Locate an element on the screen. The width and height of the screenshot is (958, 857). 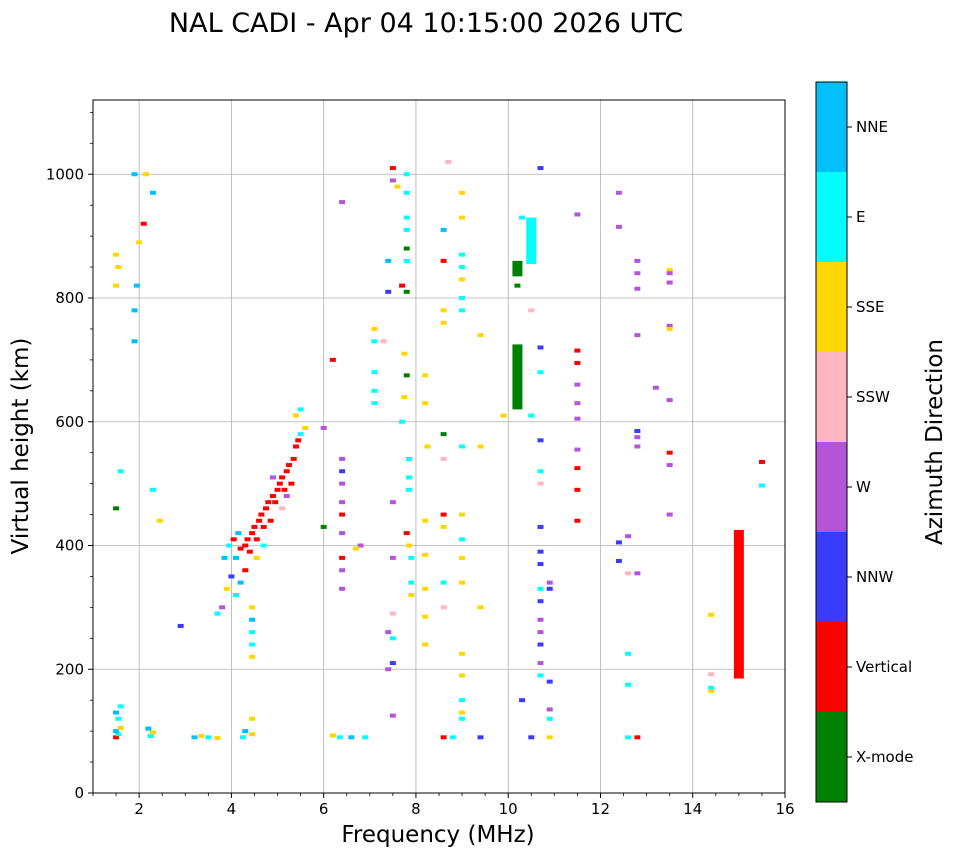
data-bar is located at coordinates (517, 268).